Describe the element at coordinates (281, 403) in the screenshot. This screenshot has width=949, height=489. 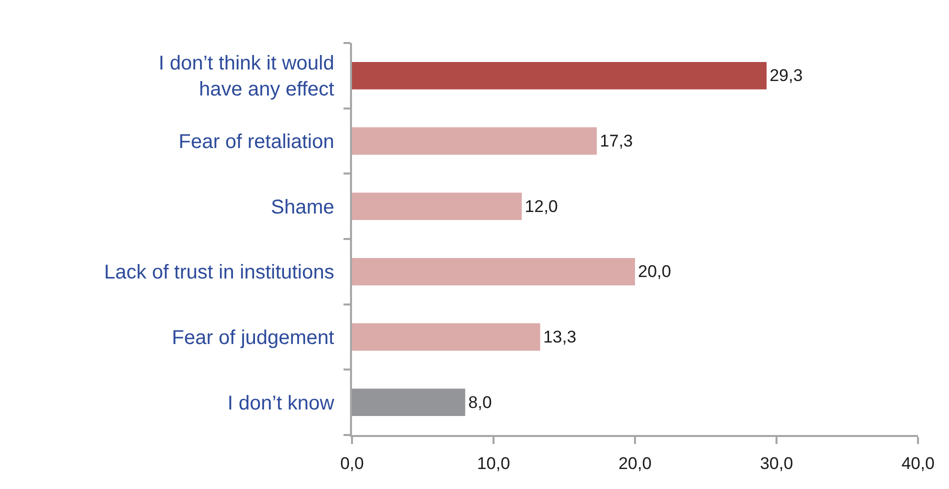
I see `y-tick-label: I don’t know` at that location.